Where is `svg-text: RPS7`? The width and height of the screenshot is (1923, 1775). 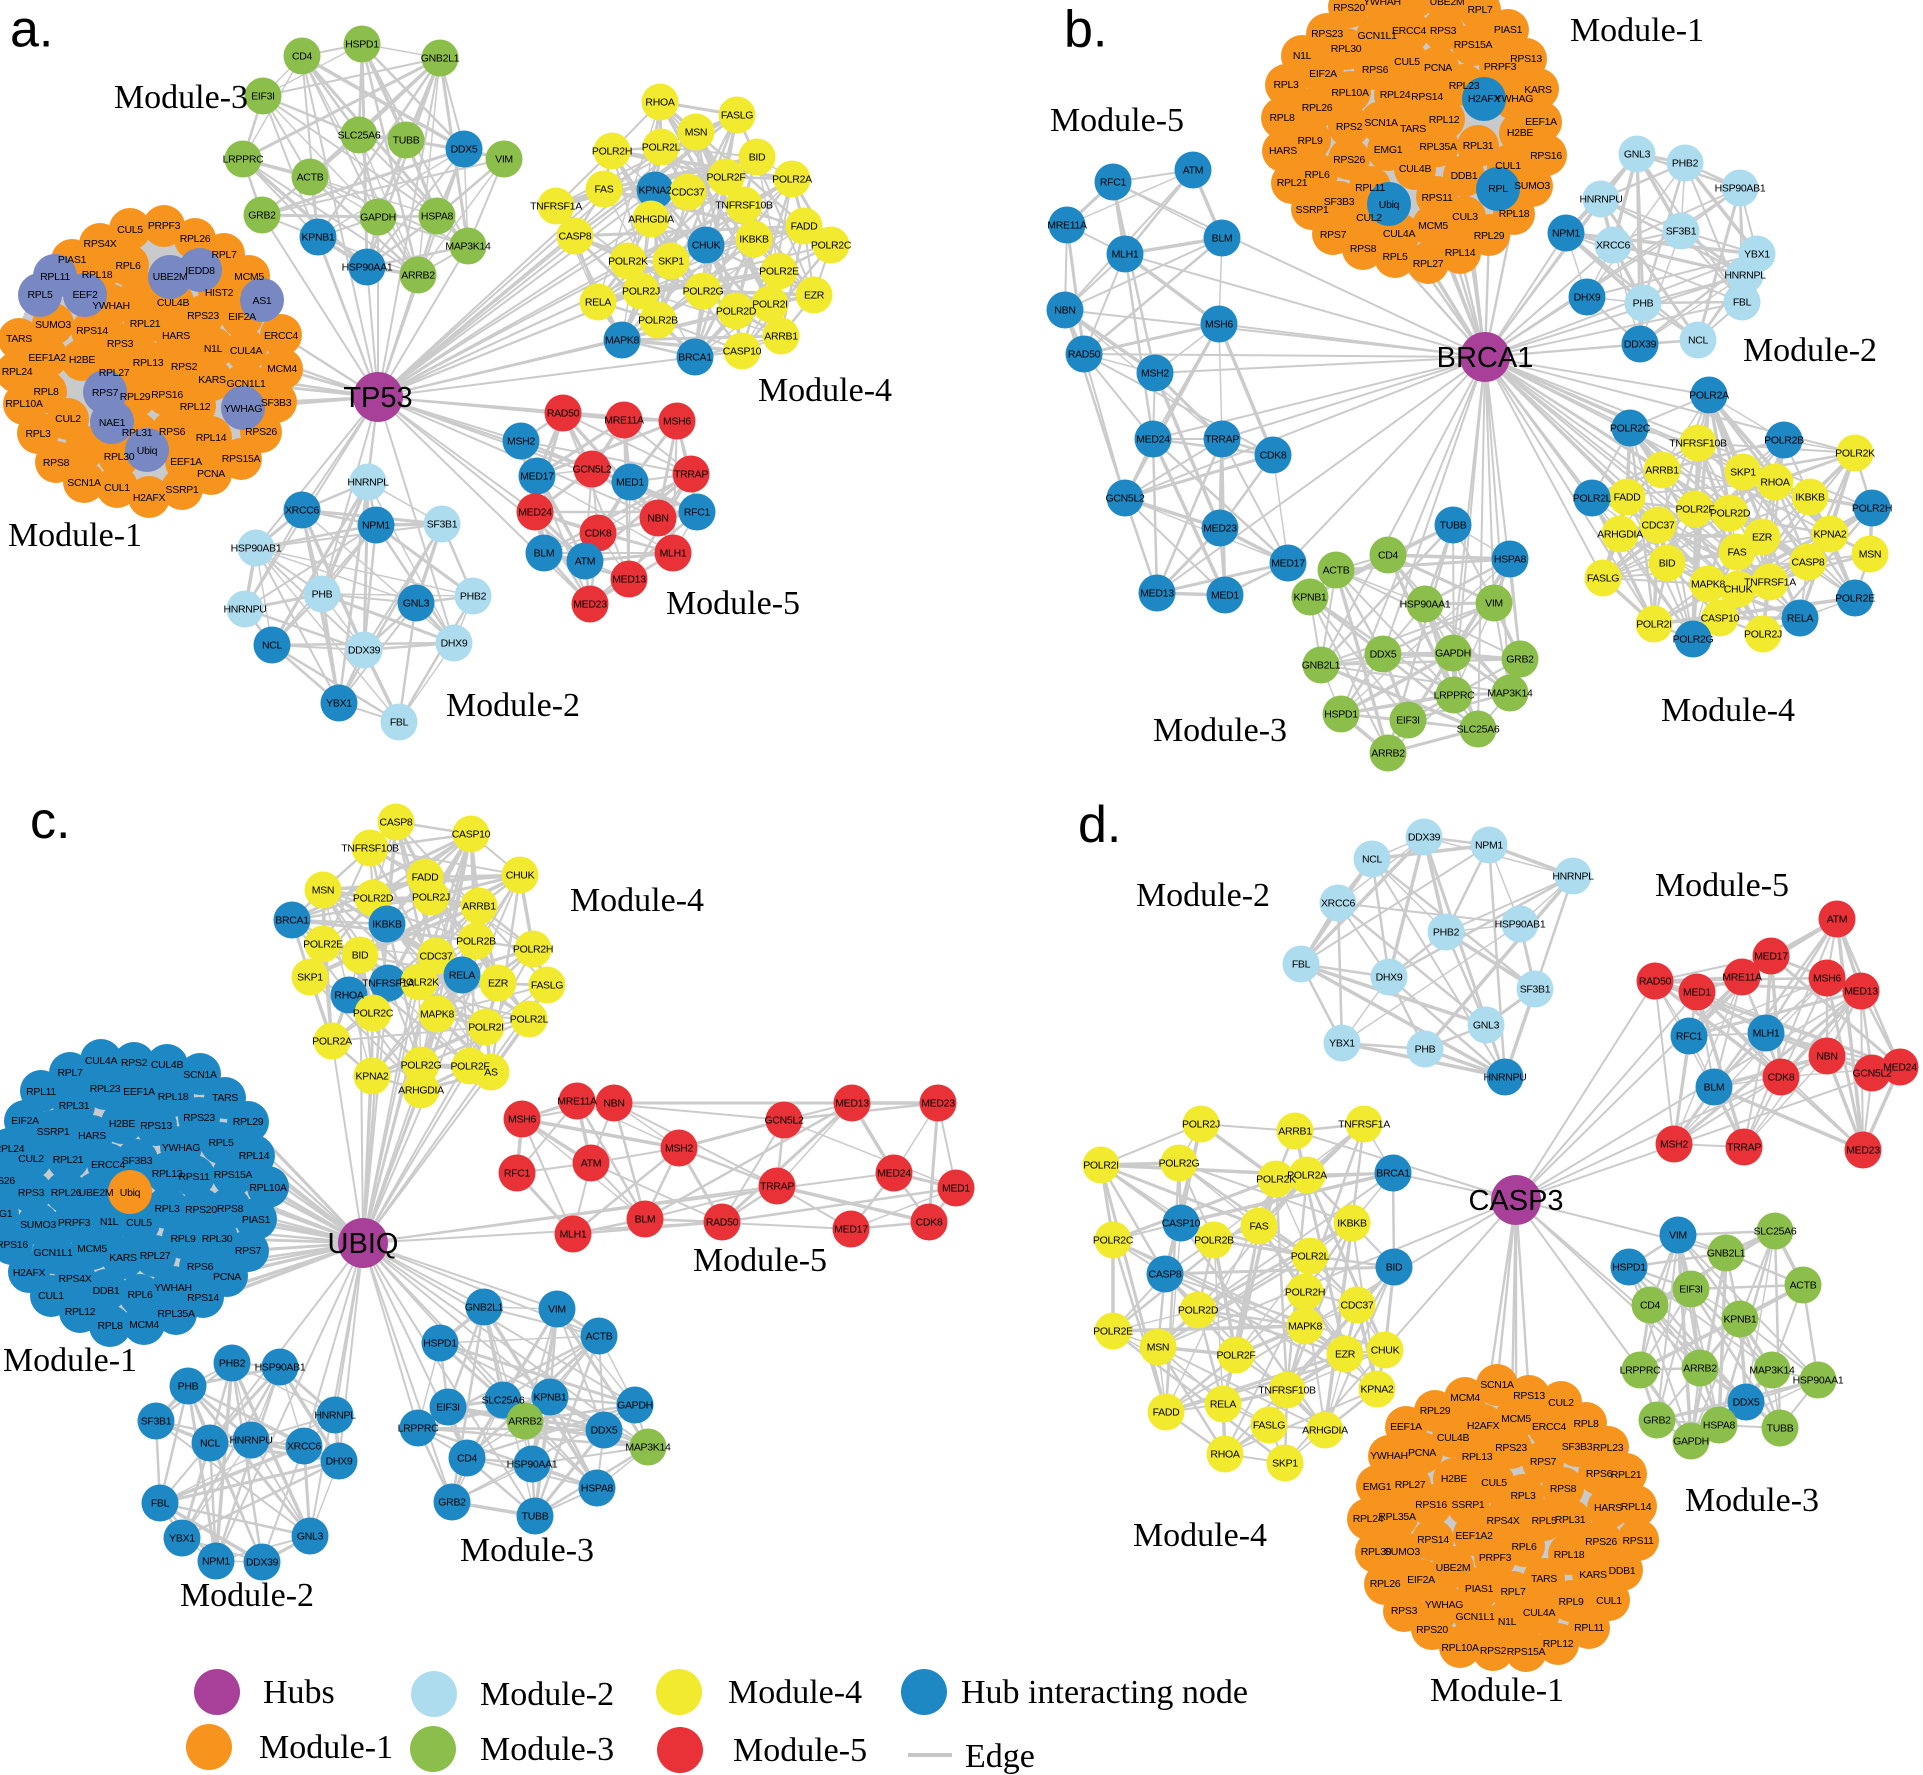
svg-text: RPS7 is located at coordinates (1333, 235).